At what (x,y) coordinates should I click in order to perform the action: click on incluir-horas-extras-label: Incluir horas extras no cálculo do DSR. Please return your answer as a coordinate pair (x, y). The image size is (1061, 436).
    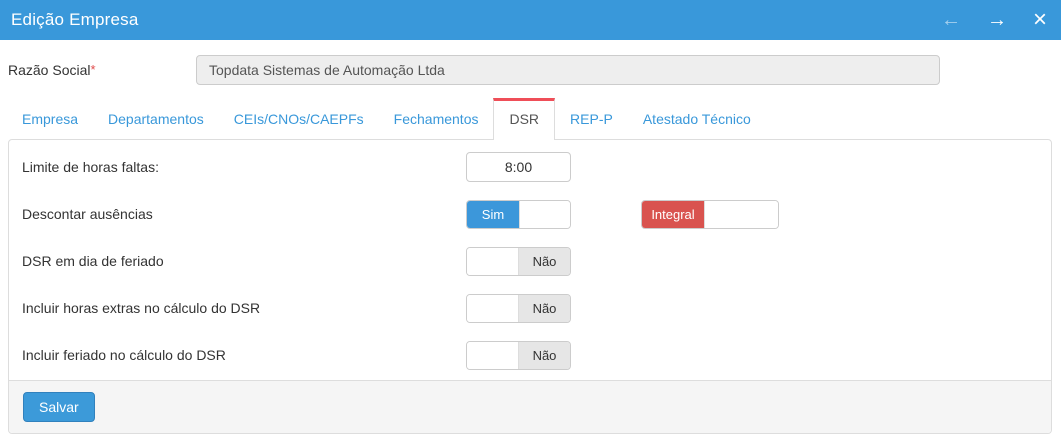
    Looking at the image, I should click on (141, 308).